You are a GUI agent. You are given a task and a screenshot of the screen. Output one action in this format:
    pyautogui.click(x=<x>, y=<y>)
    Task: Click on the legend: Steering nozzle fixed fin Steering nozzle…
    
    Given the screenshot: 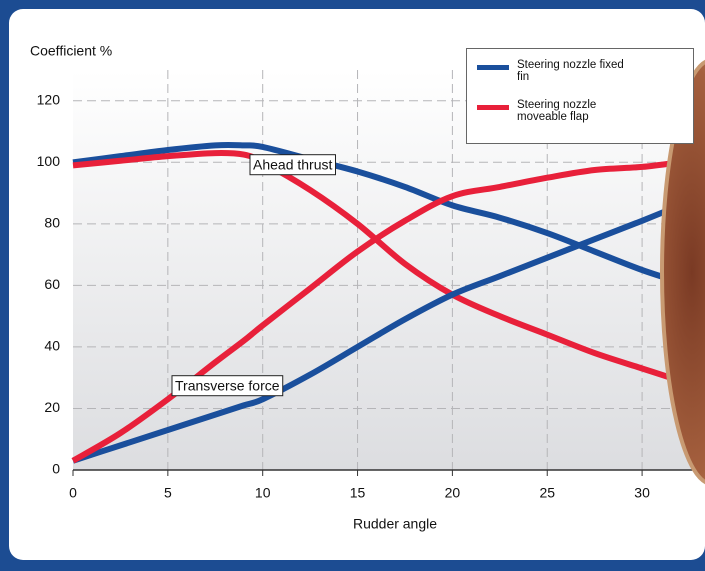 What is the action you would take?
    pyautogui.click(x=580, y=96)
    